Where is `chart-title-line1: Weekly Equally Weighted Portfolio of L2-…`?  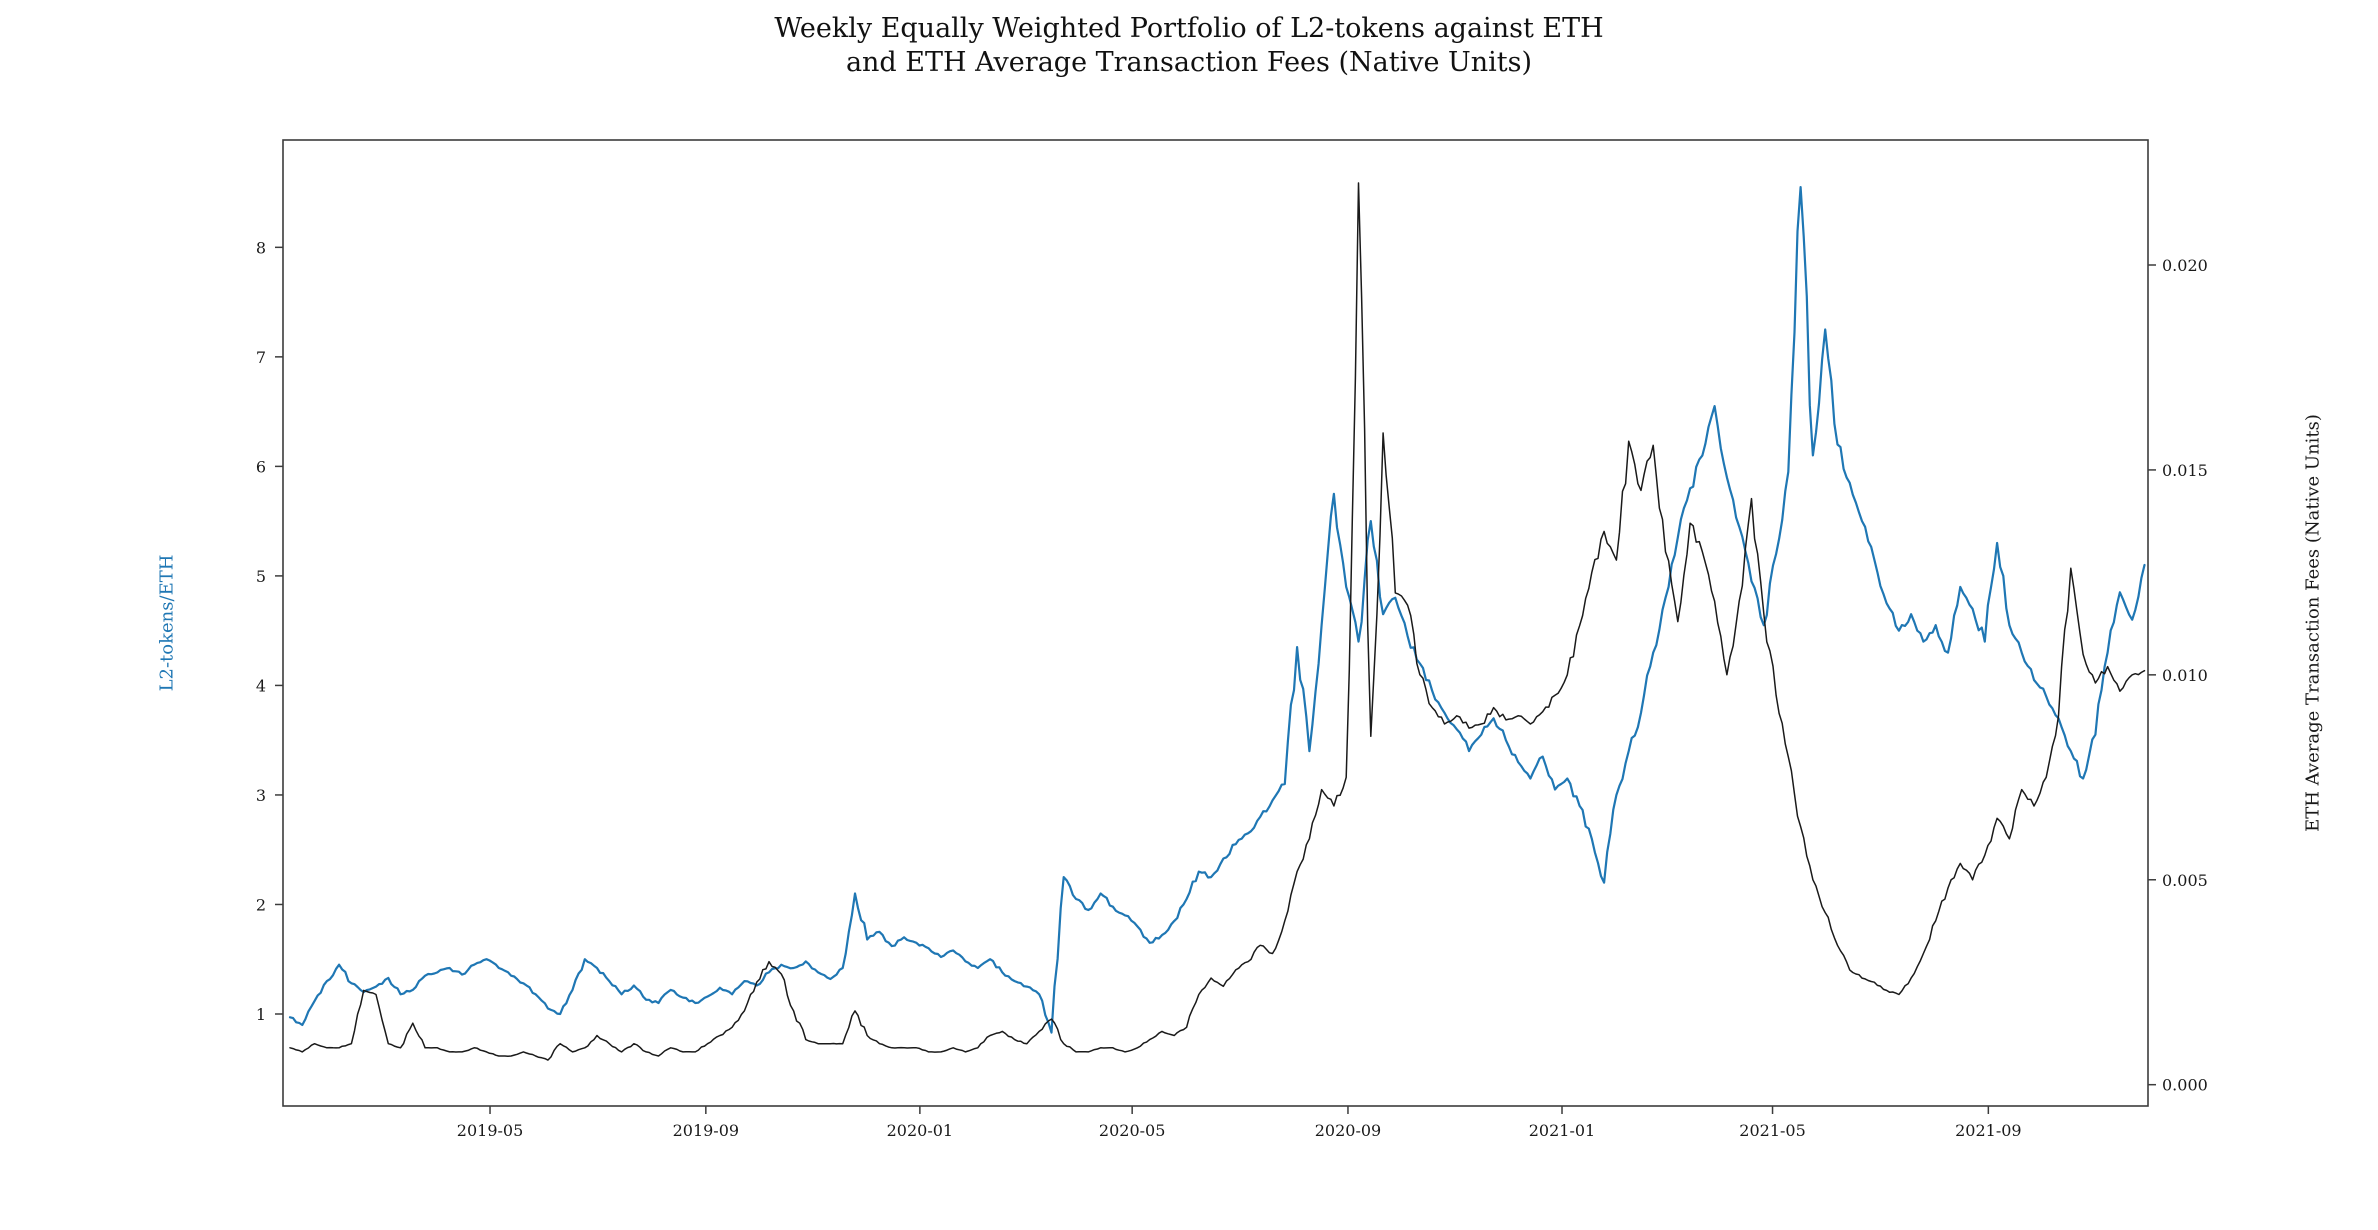
chart-title-line1: Weekly Equally Weighted Portfolio of L2-… is located at coordinates (1189, 28).